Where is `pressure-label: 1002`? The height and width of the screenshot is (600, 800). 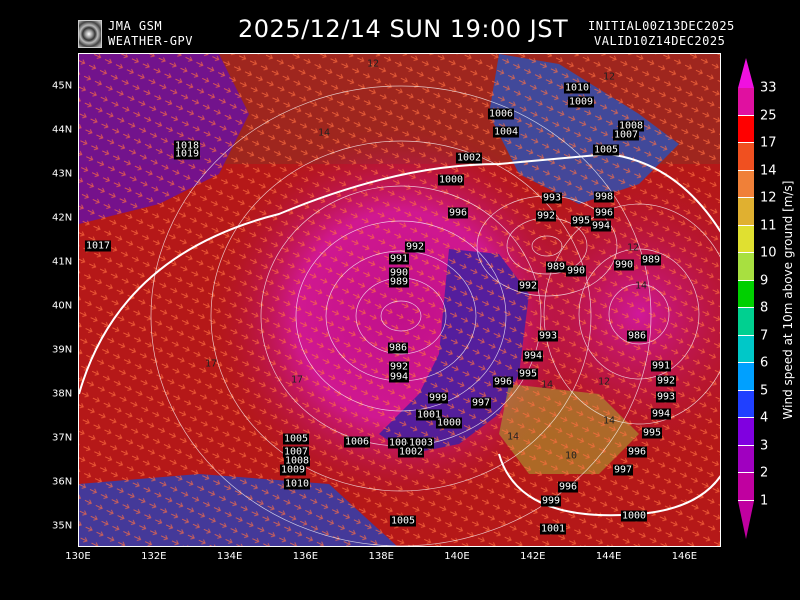 pressure-label: 1002 is located at coordinates (411, 452).